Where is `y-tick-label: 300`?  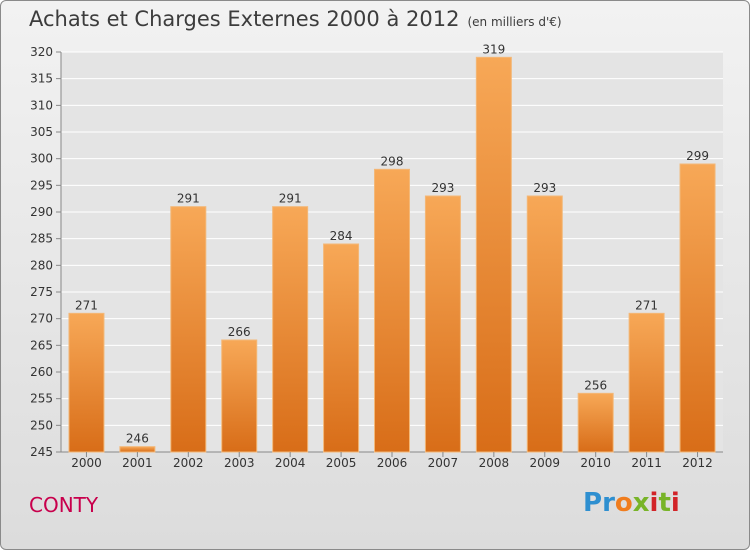 y-tick-label: 300 is located at coordinates (41, 159).